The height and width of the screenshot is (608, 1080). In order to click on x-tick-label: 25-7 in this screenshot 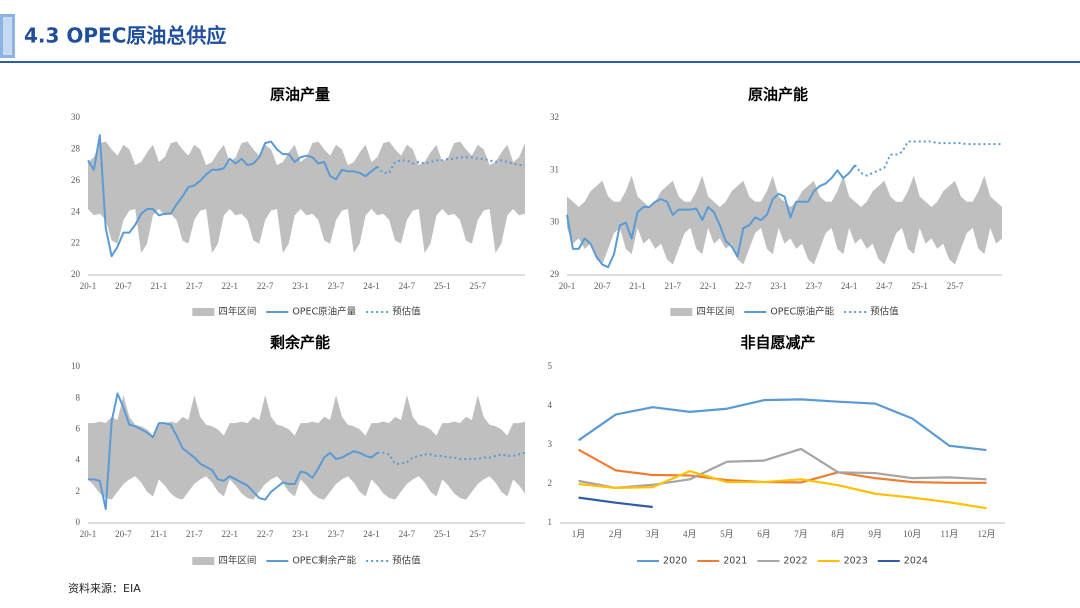, I will do `click(955, 286)`.